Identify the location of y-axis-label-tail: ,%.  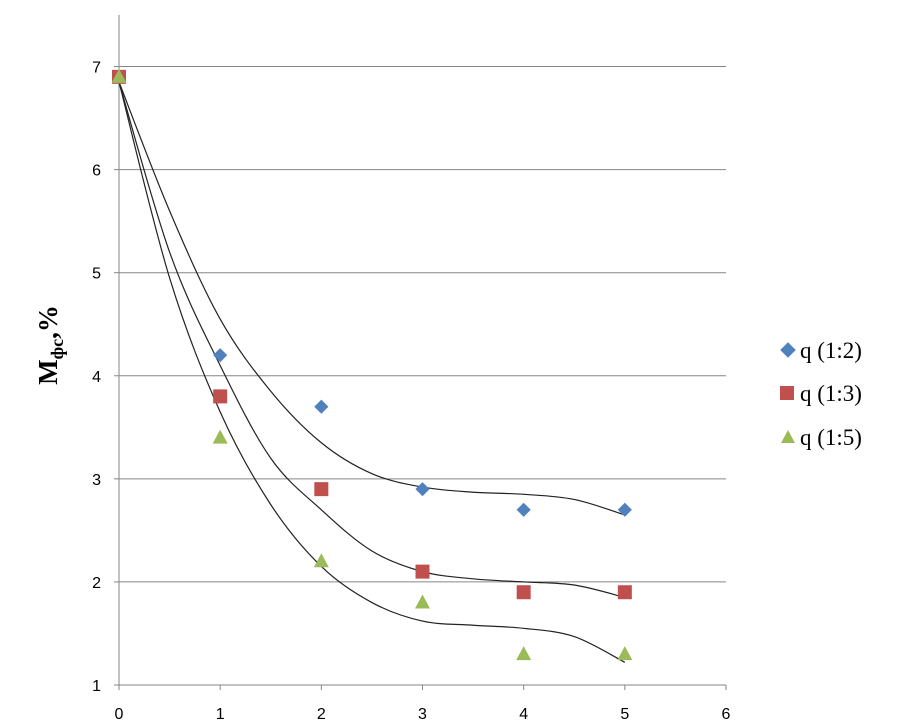
(48, 322).